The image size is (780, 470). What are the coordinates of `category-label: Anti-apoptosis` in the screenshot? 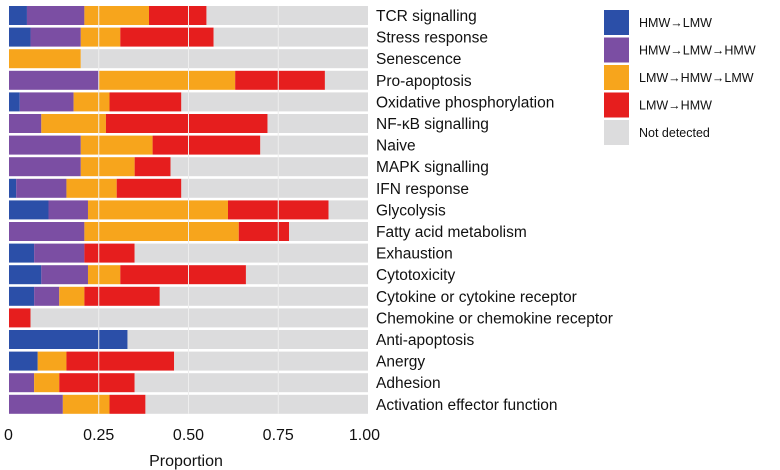 It's located at (425, 340).